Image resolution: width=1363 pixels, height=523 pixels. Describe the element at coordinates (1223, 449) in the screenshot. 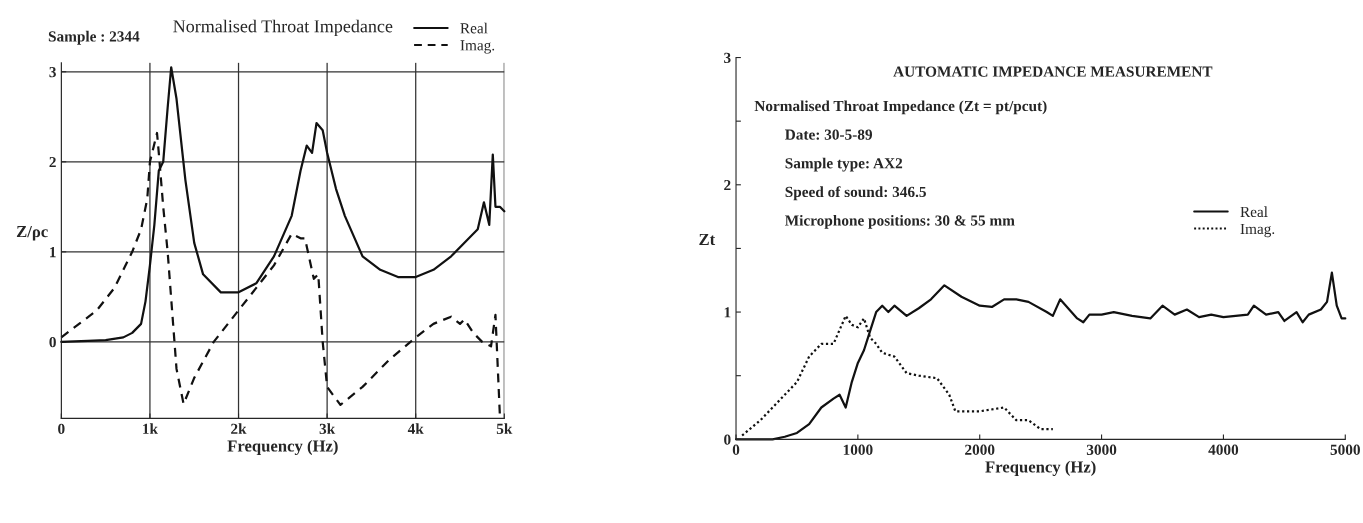

I see `x-tick-label: 4000` at that location.